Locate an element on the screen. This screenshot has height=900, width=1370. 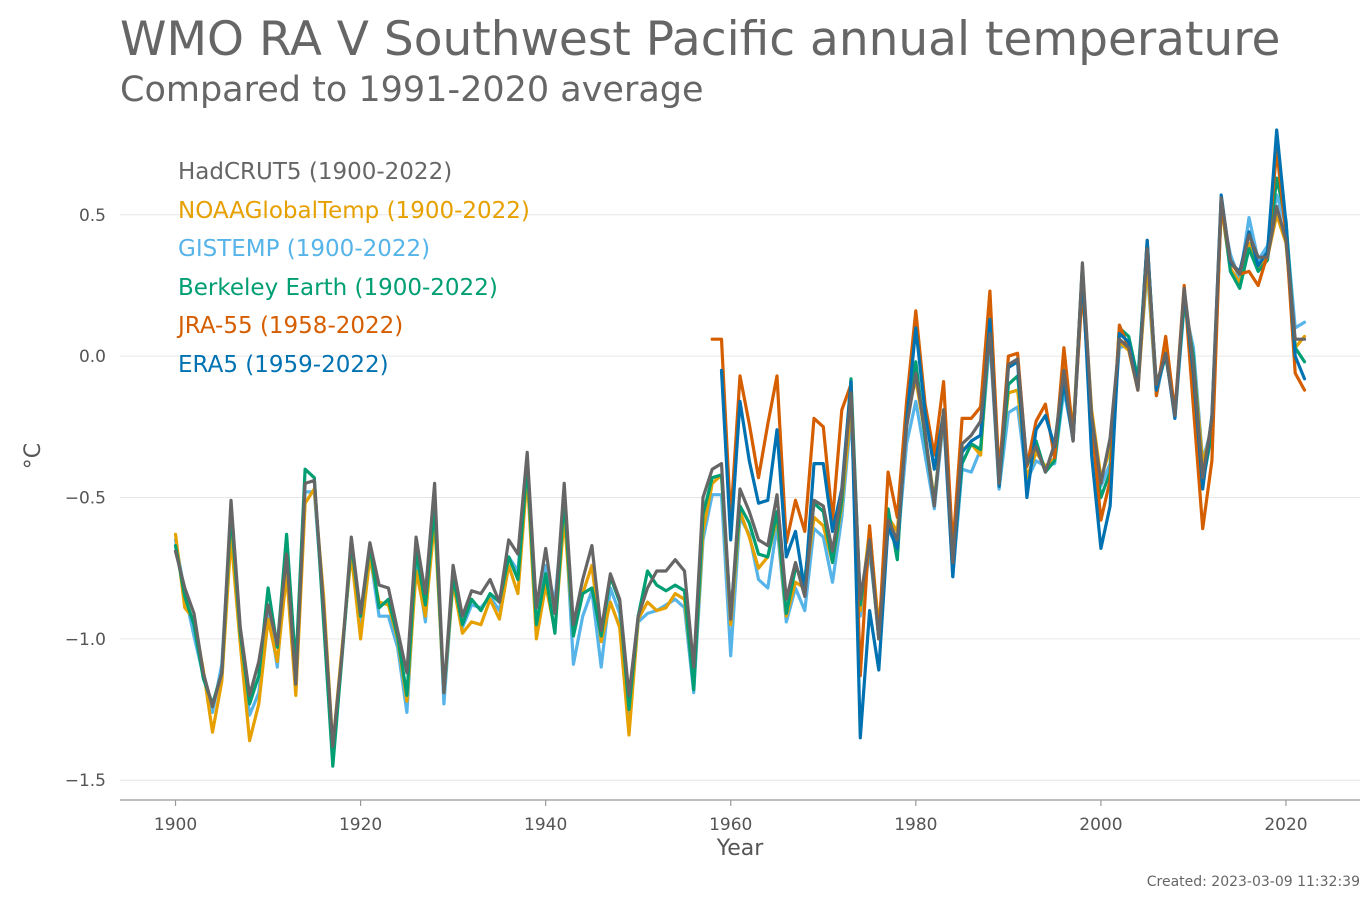
legend-entry: GISTEMP (1900-2022) is located at coordinates (304, 249).